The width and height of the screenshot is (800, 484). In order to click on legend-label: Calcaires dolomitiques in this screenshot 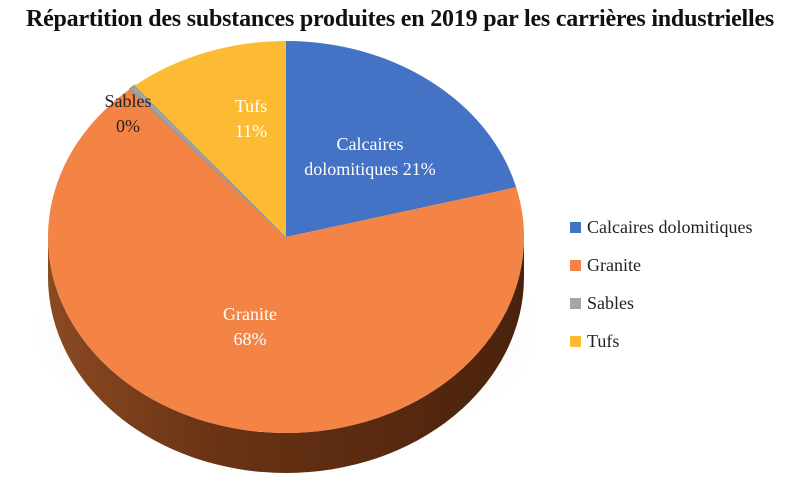, I will do `click(670, 226)`.